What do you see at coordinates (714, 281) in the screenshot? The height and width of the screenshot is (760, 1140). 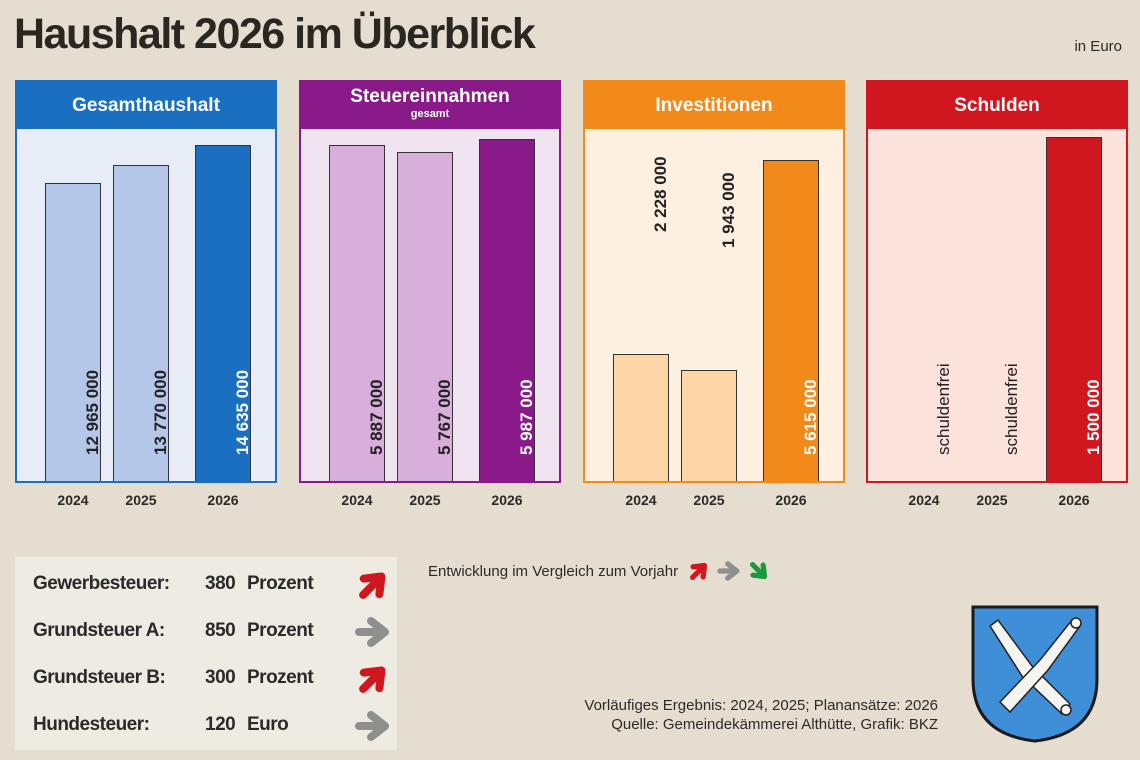 I see `chart-panel-investitionen: Investitionen 2 228 000 1 943 000 5 615 000` at bounding box center [714, 281].